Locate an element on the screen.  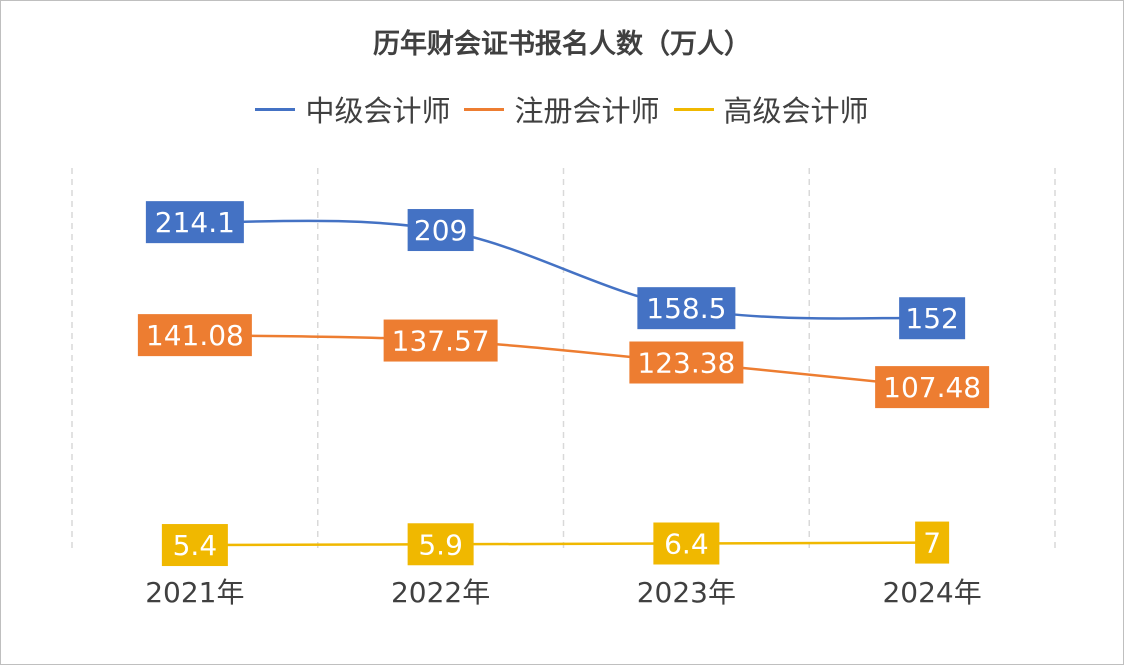
data-label: 107.48 is located at coordinates (932, 387).